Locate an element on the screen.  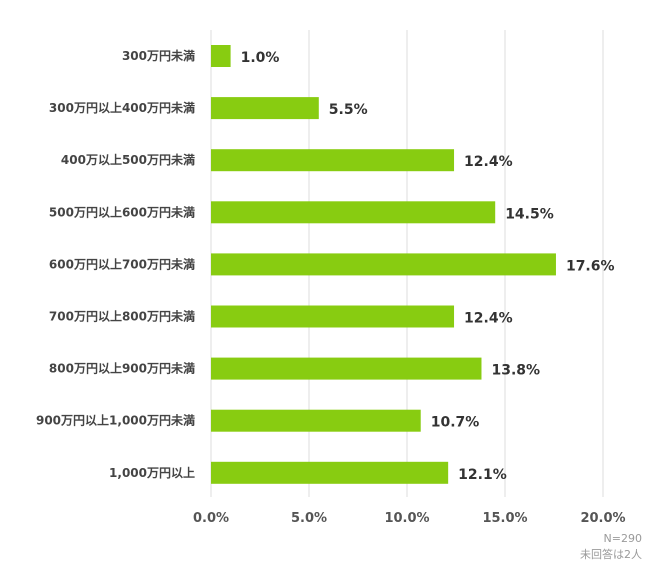
x-tick-label: 0.0% is located at coordinates (211, 518).